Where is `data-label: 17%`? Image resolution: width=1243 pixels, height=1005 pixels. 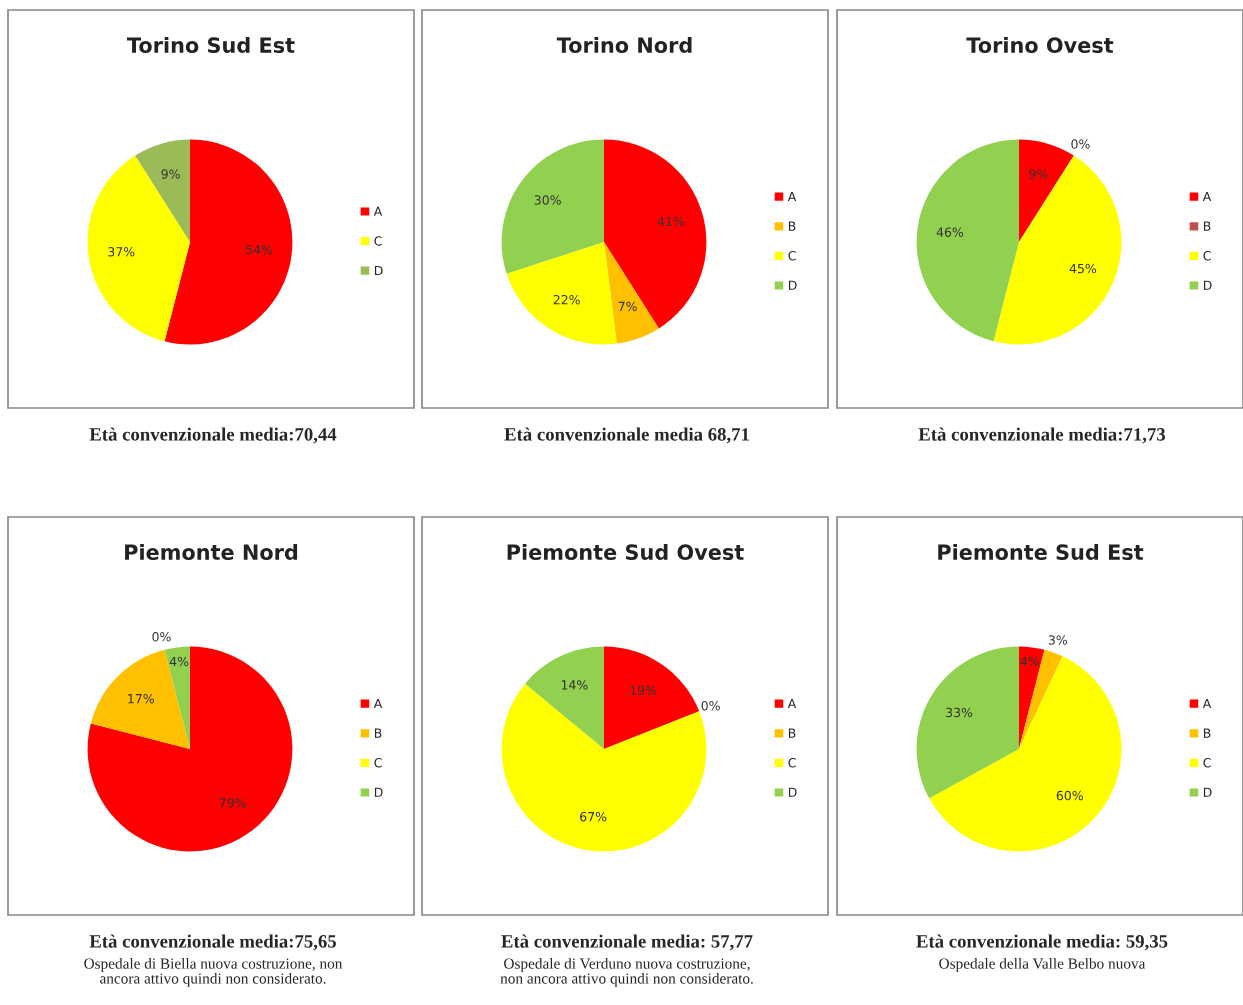
data-label: 17% is located at coordinates (141, 698).